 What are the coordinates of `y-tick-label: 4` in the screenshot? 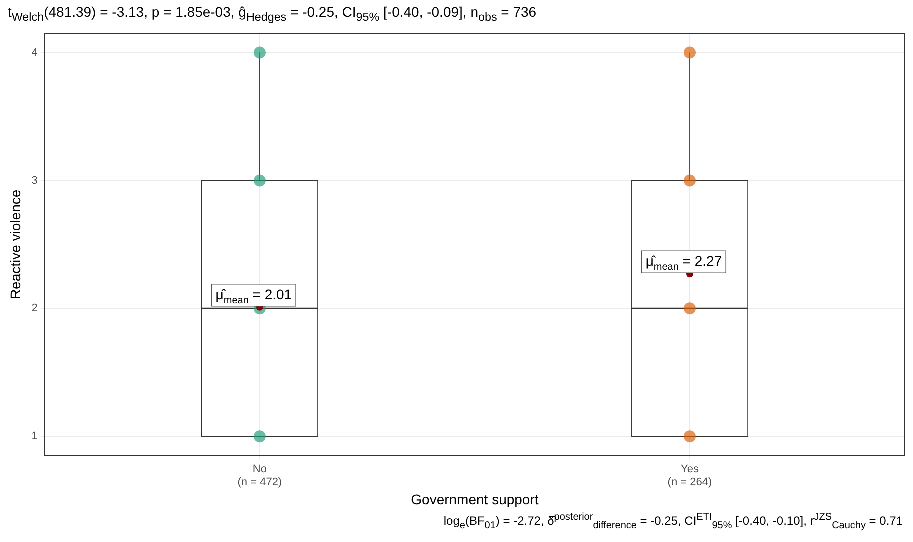 It's located at (35, 52).